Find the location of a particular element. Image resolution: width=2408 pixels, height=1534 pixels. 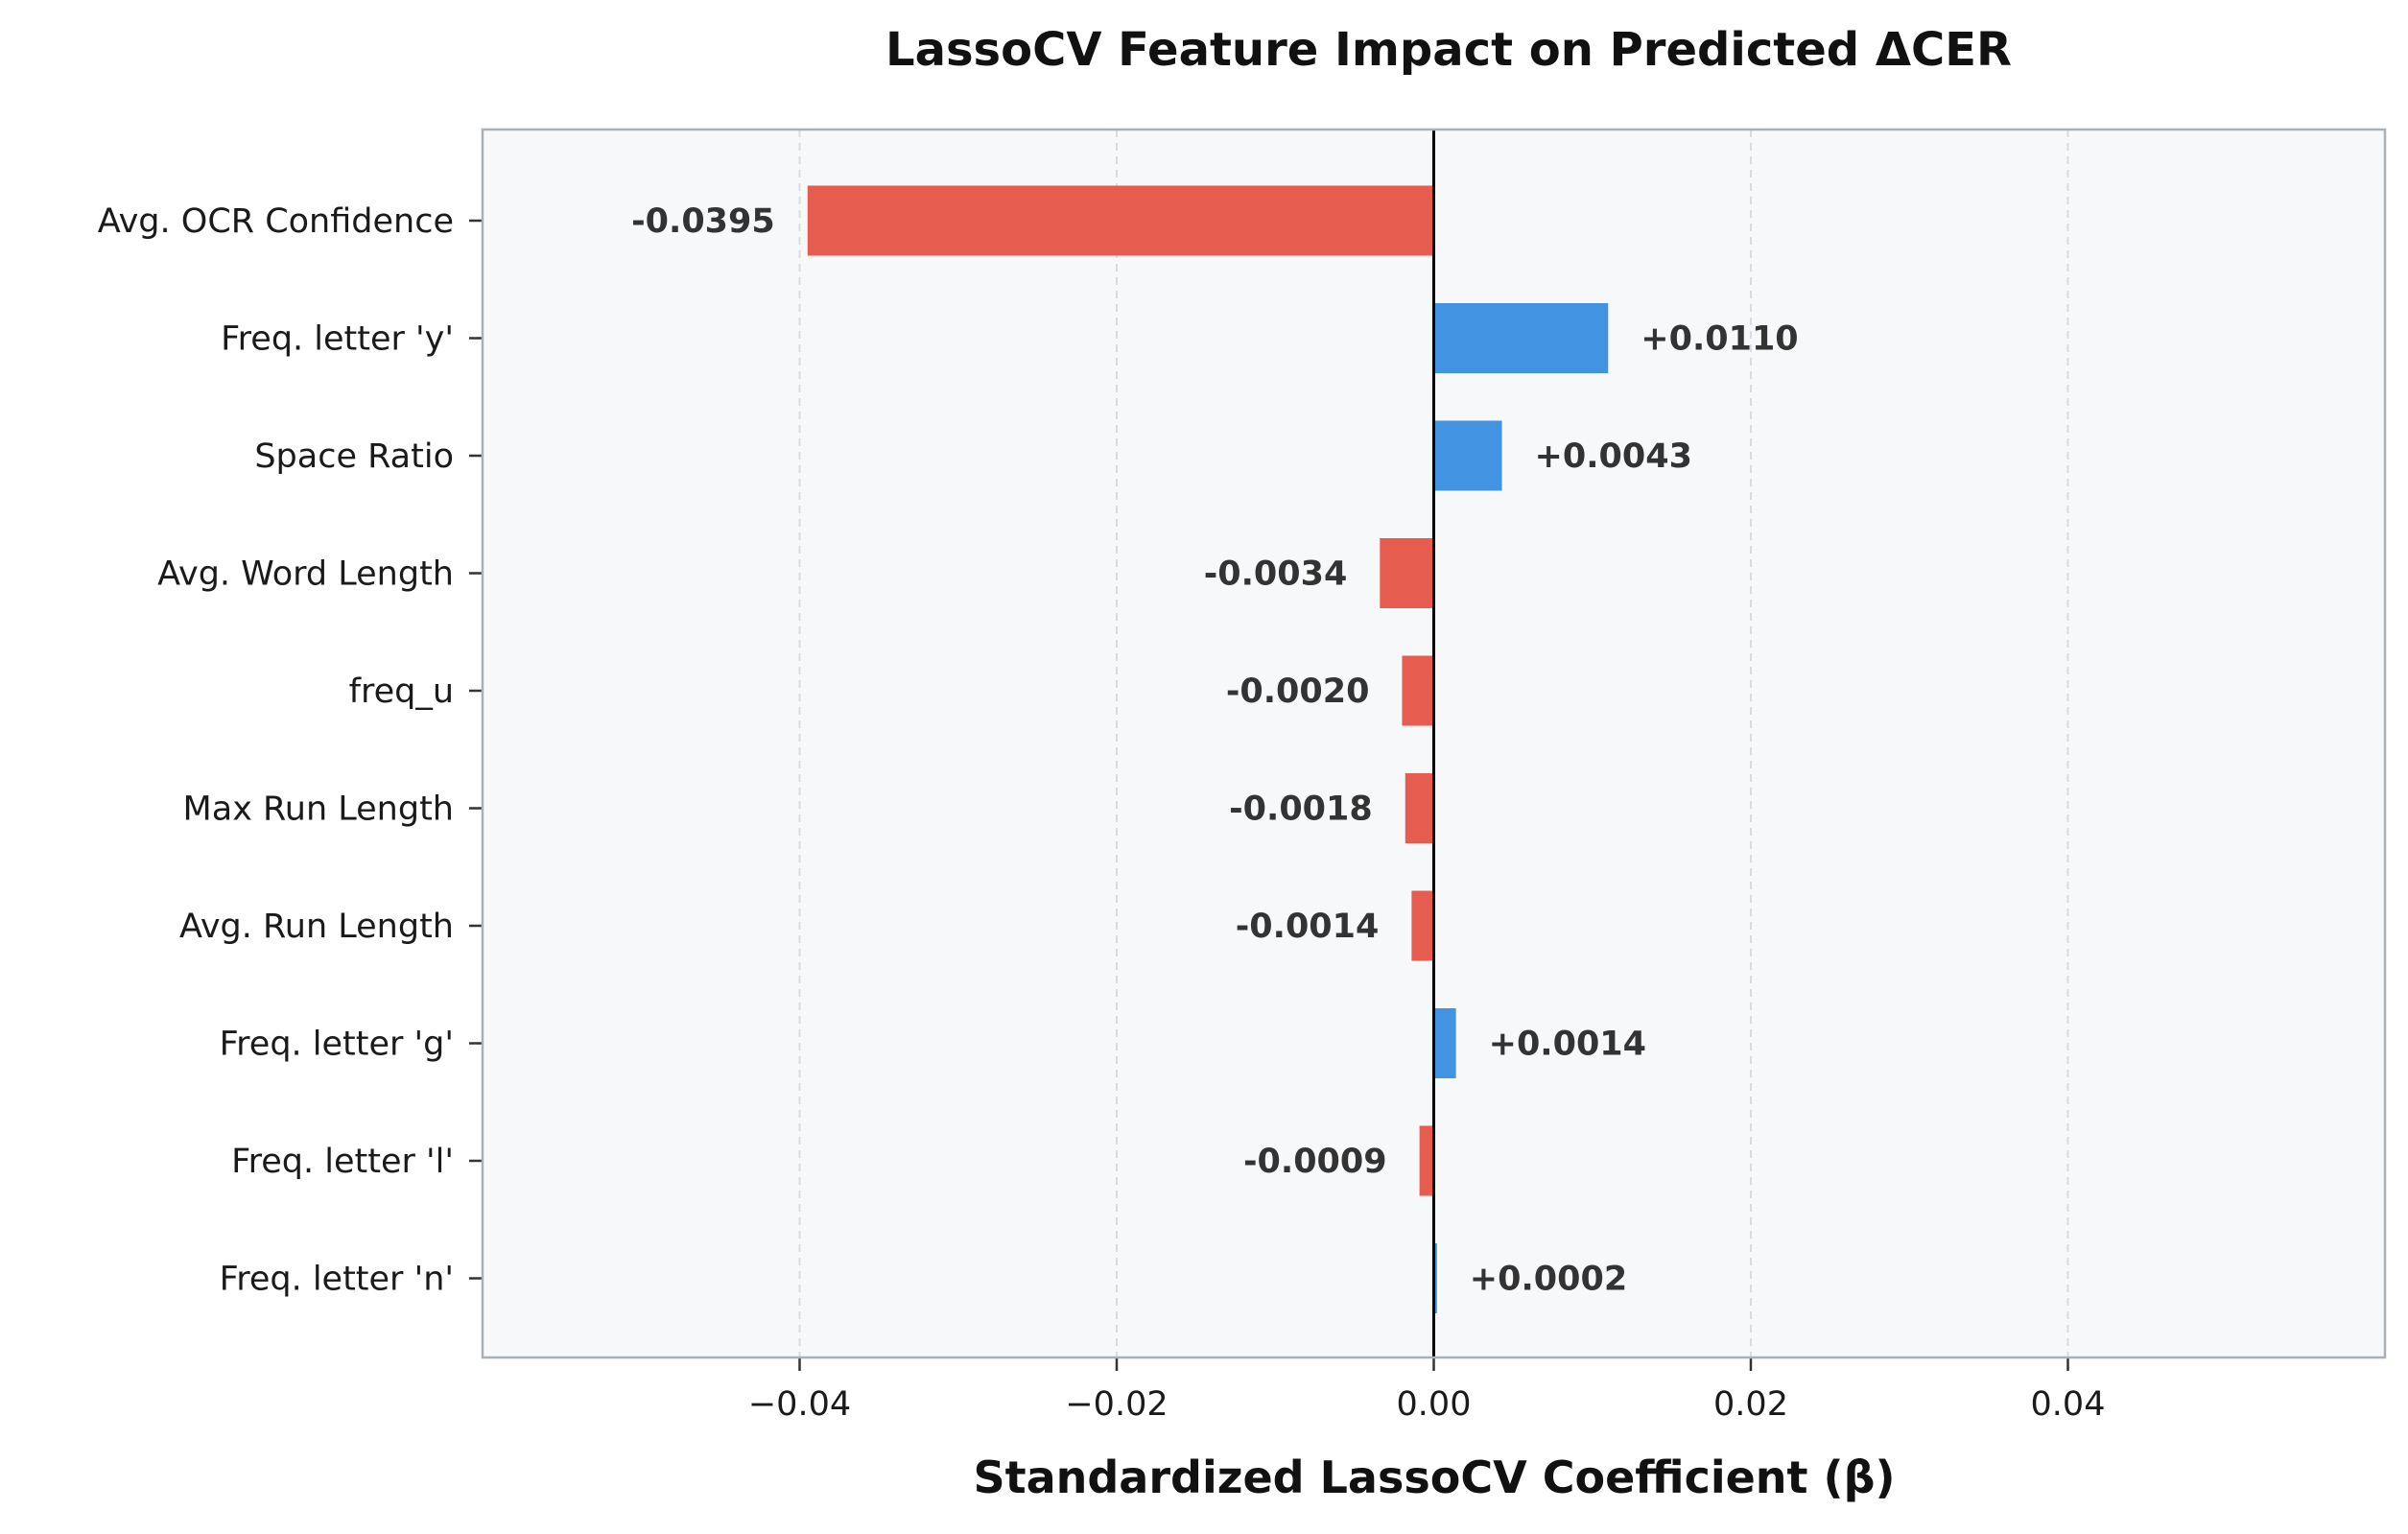

y-tick-label: freq_u is located at coordinates (401, 692).